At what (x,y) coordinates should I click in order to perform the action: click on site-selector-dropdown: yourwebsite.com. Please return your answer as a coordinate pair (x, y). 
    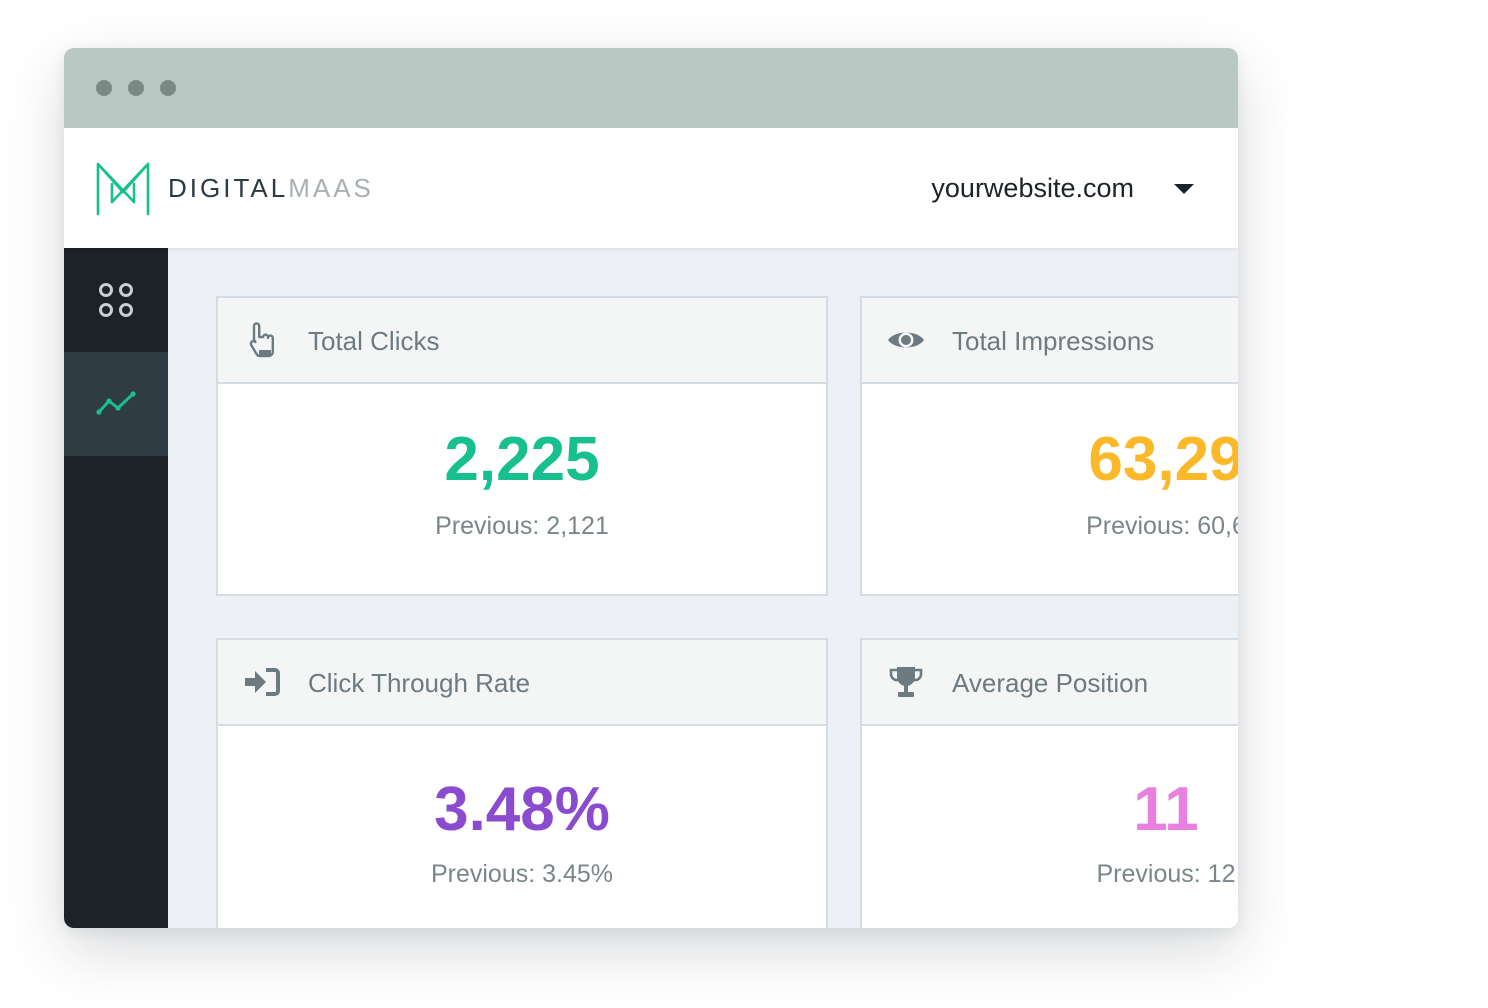
    Looking at the image, I should click on (1069, 188).